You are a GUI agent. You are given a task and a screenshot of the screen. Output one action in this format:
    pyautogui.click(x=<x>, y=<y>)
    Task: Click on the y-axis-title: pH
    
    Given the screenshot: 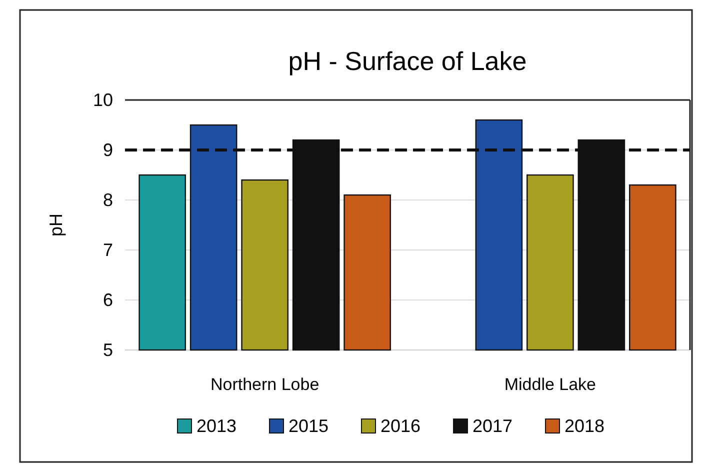 What is the action you would take?
    pyautogui.click(x=56, y=225)
    